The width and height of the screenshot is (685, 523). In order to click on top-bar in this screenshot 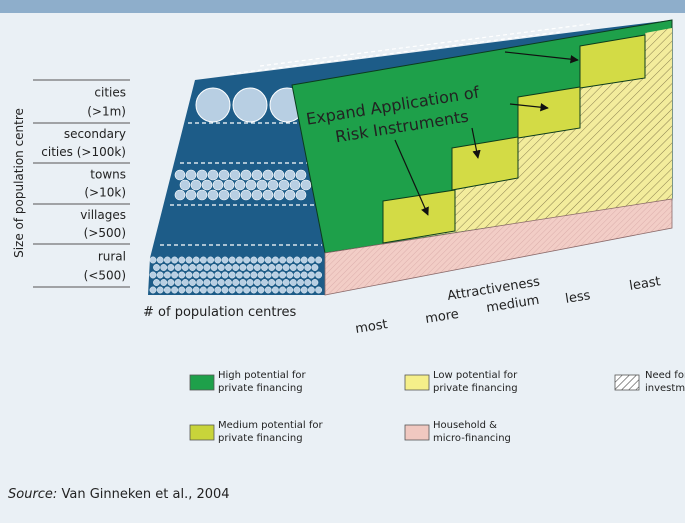, I will do `click(342, 6)`.